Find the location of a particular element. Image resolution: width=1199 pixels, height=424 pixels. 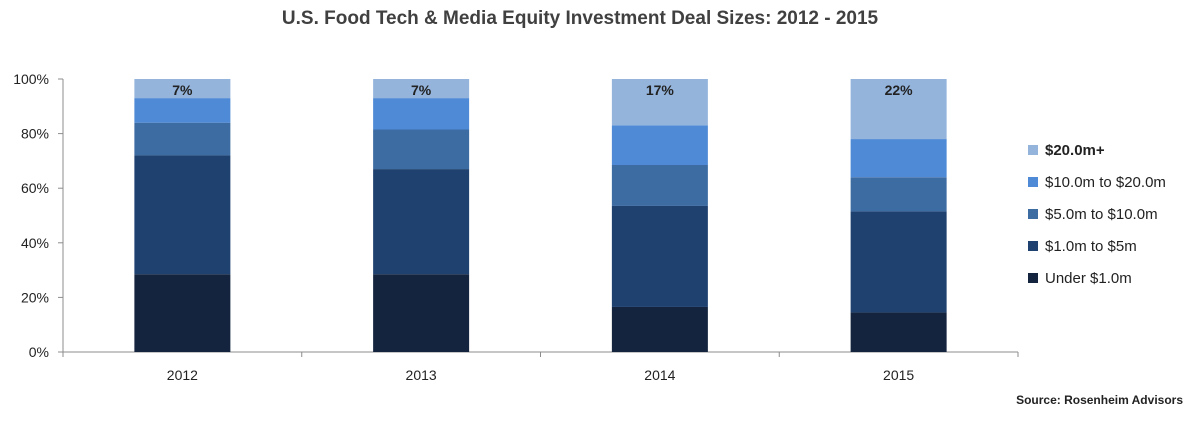

legend-item: Under $1.0m is located at coordinates (1097, 278).